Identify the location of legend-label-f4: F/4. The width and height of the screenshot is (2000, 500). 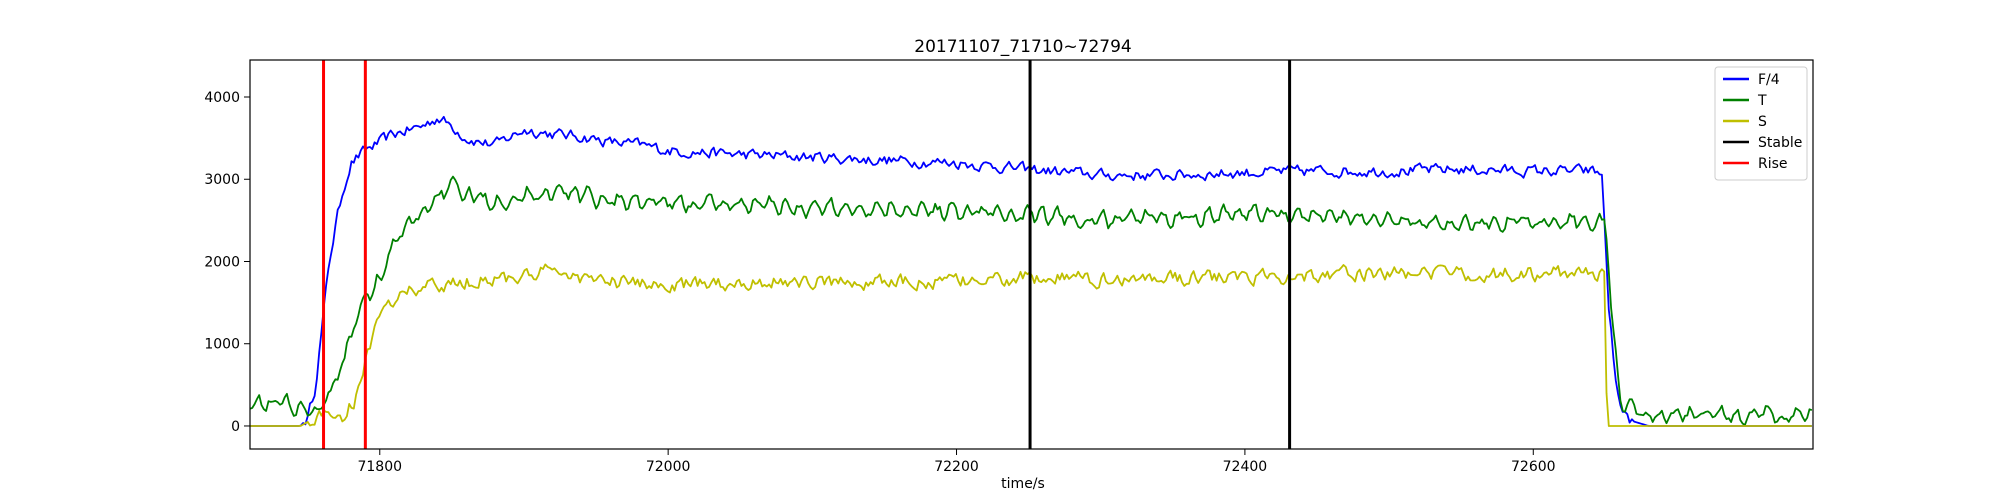
(1769, 80).